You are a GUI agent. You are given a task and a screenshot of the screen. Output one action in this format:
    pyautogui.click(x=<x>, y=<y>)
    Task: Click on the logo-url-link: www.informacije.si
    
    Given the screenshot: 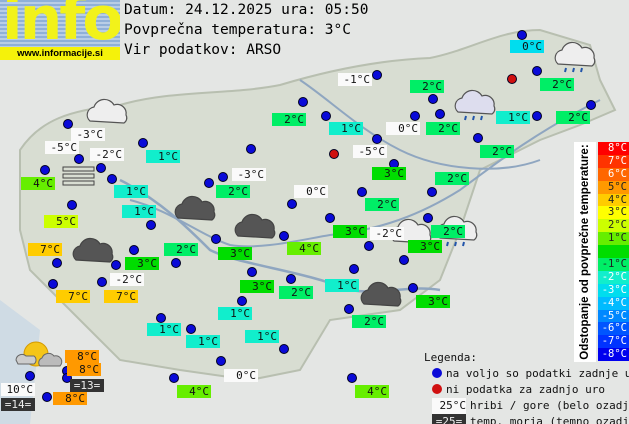 What is the action you would take?
    pyautogui.click(x=60, y=53)
    